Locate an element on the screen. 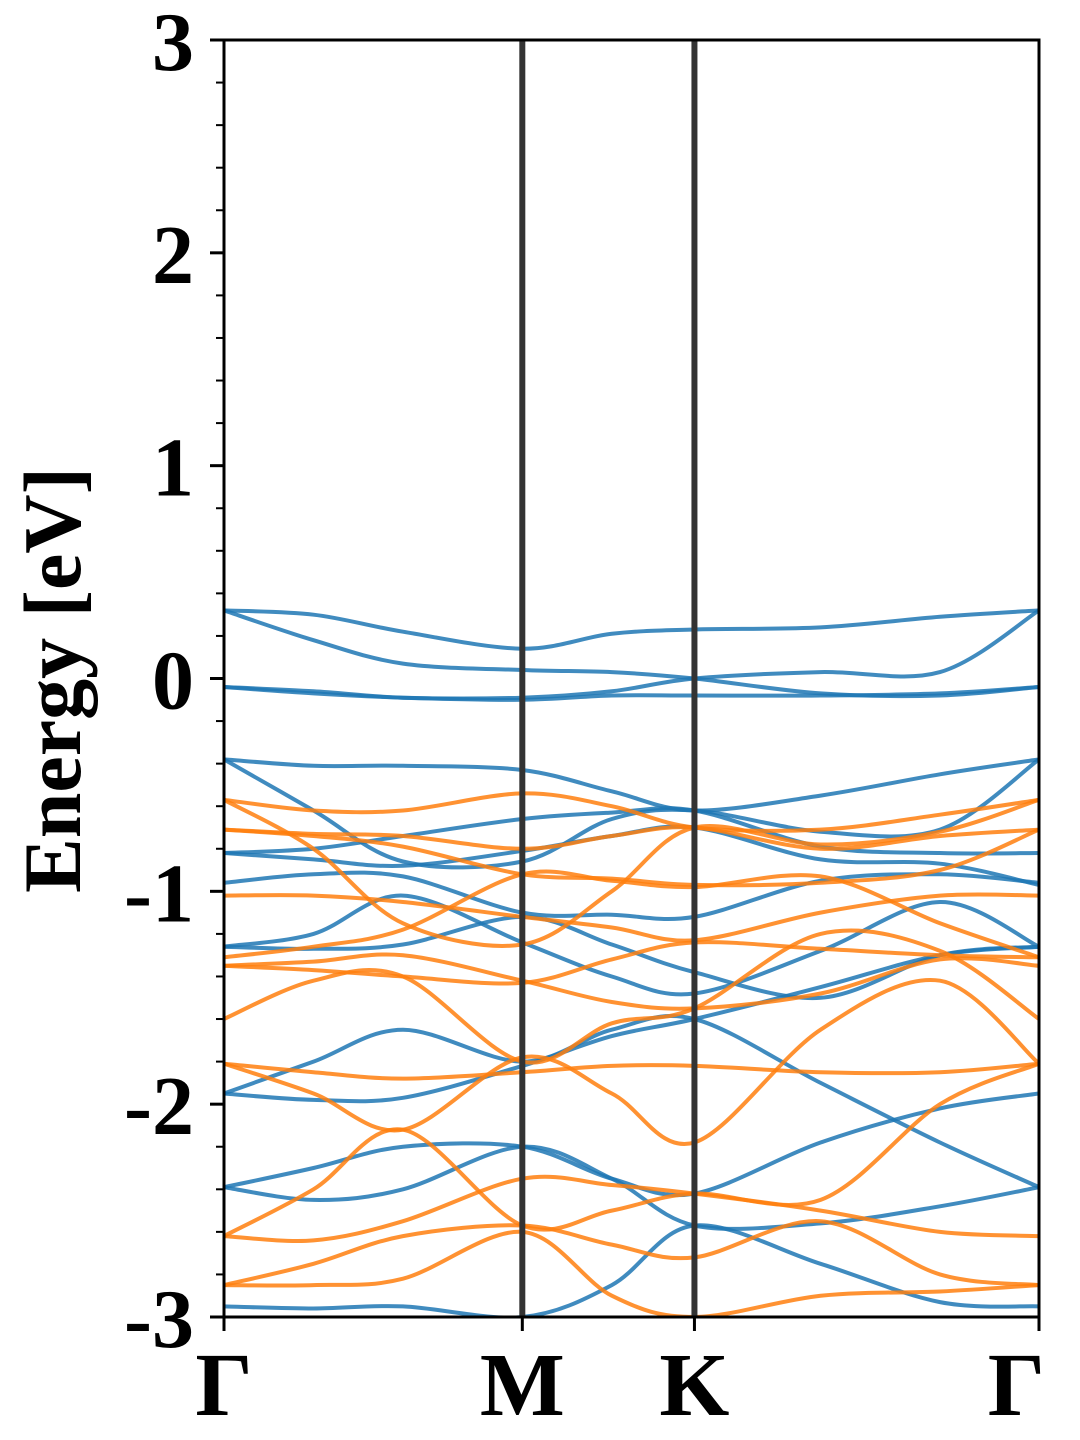 This screenshot has height=1440, width=1080. y-tick-label: -1 is located at coordinates (159, 893).